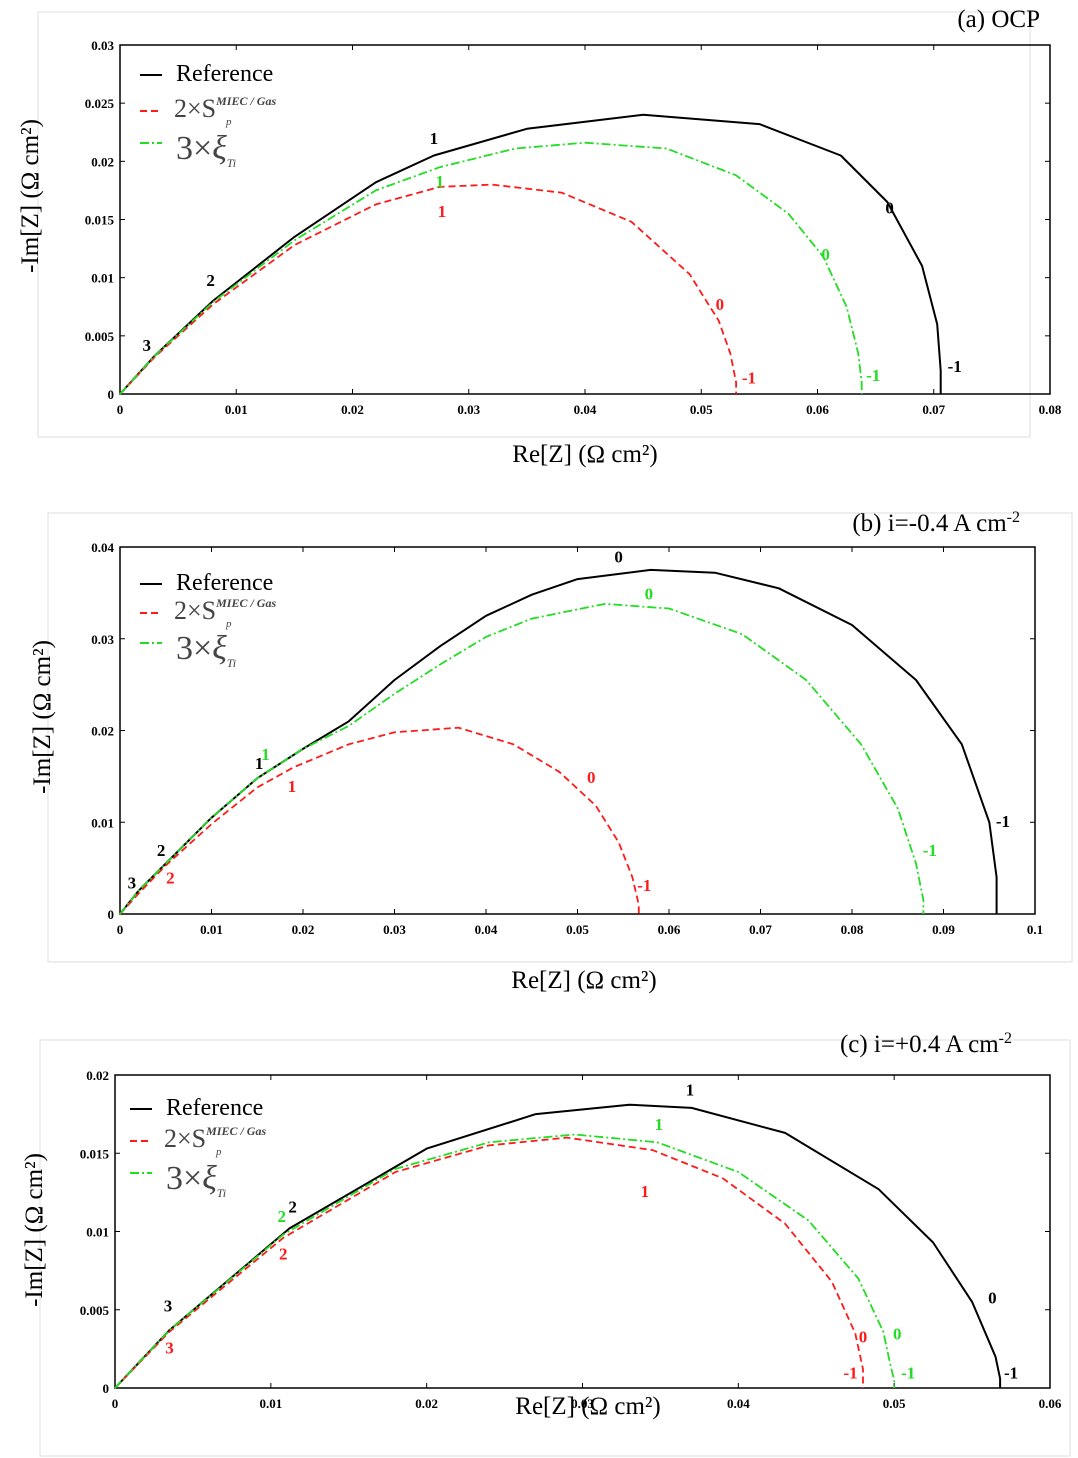 The image size is (1078, 1458). Describe the element at coordinates (998, 19) in the screenshot. I see `panel-title: (a) OCP` at that location.